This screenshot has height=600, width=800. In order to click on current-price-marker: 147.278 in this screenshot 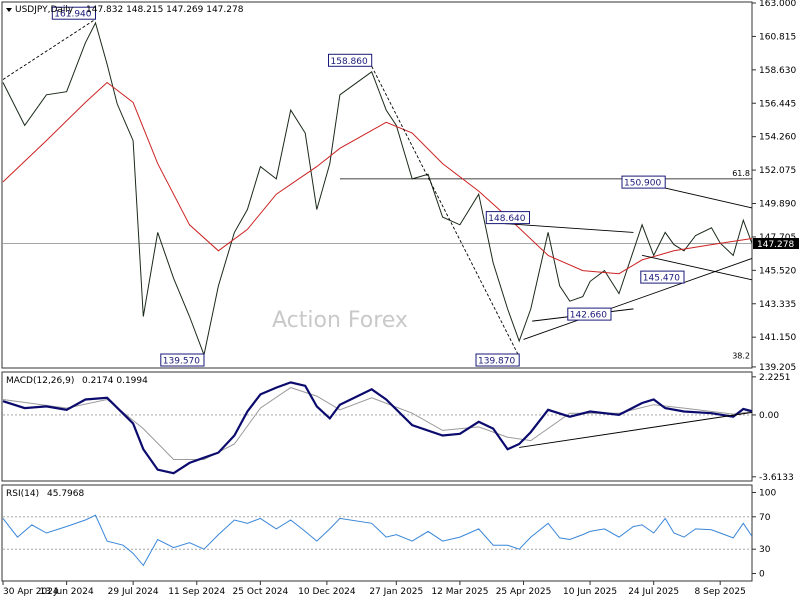, I will do `click(776, 244)`.